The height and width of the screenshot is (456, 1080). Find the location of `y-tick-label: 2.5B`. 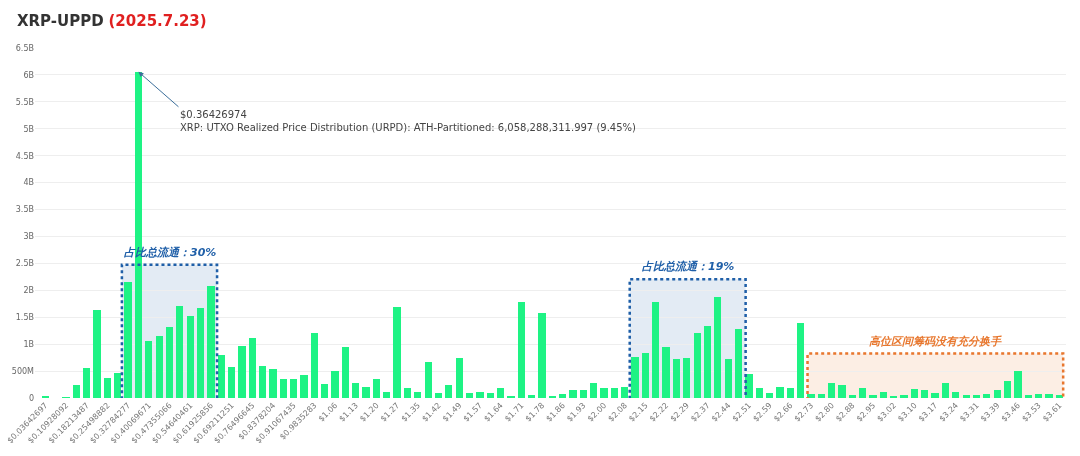

y-tick-label: 2.5B is located at coordinates (24, 264).